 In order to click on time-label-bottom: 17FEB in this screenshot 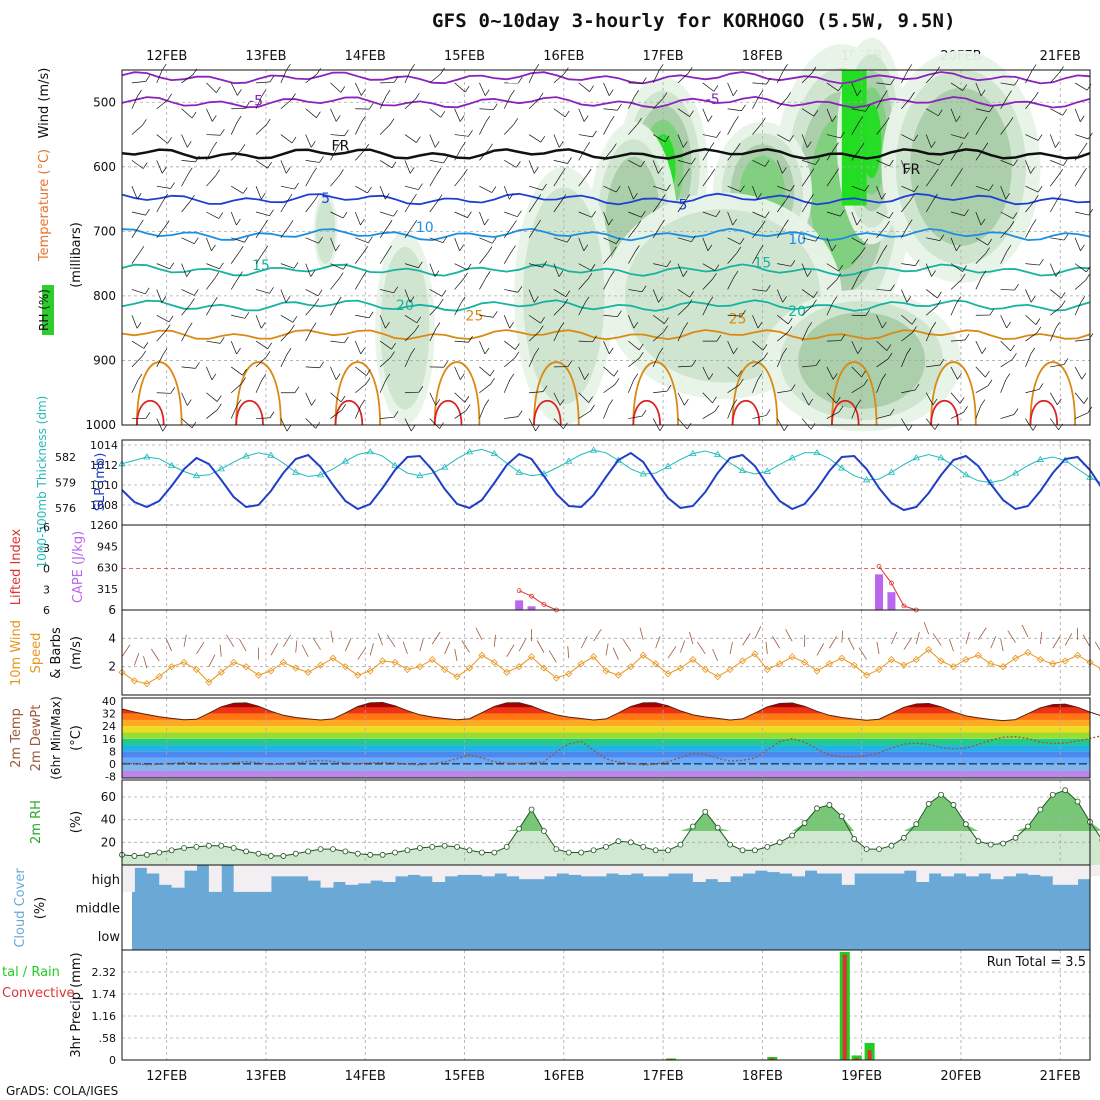, I will do `click(663, 1076)`.